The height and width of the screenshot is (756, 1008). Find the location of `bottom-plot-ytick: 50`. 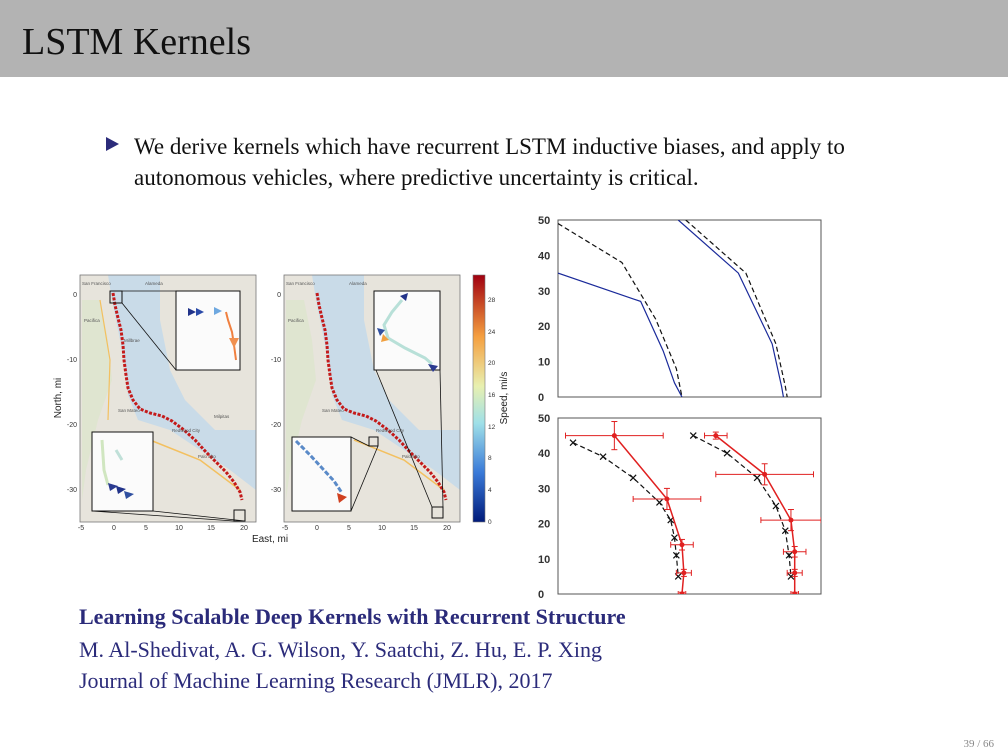

bottom-plot-ytick: 50 is located at coordinates (544, 419).